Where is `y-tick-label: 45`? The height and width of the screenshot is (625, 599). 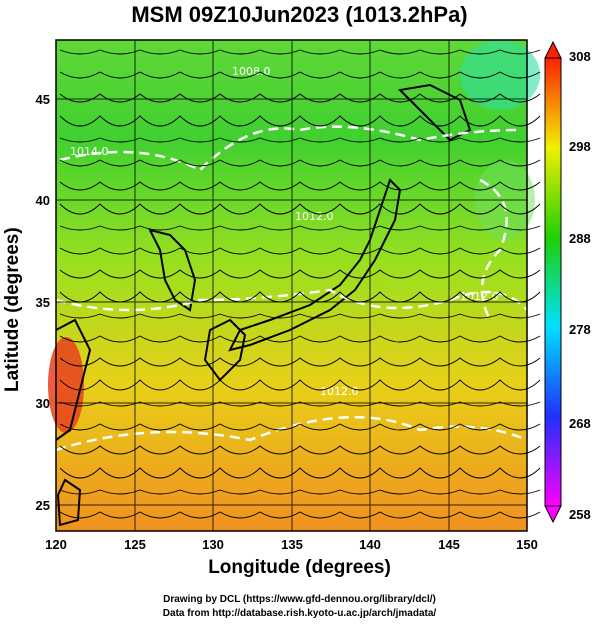 y-tick-label: 45 is located at coordinates (43, 99).